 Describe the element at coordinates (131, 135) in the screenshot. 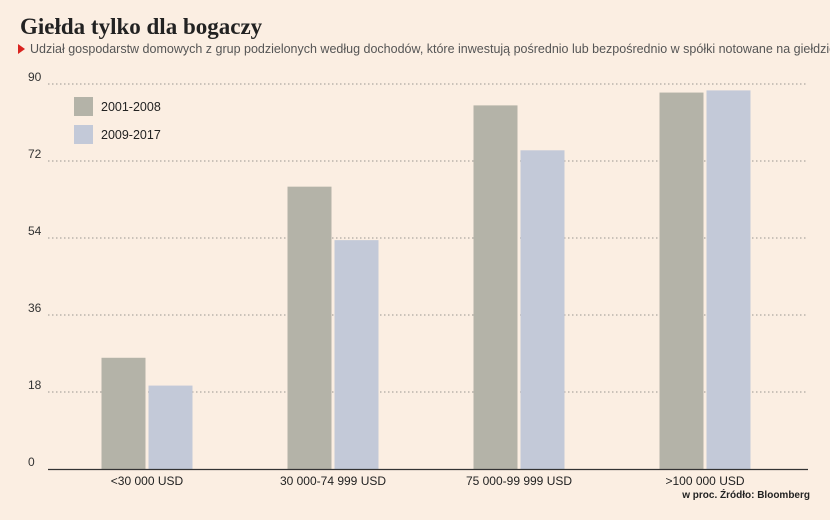

I see `legend-label: 2009-2017` at that location.